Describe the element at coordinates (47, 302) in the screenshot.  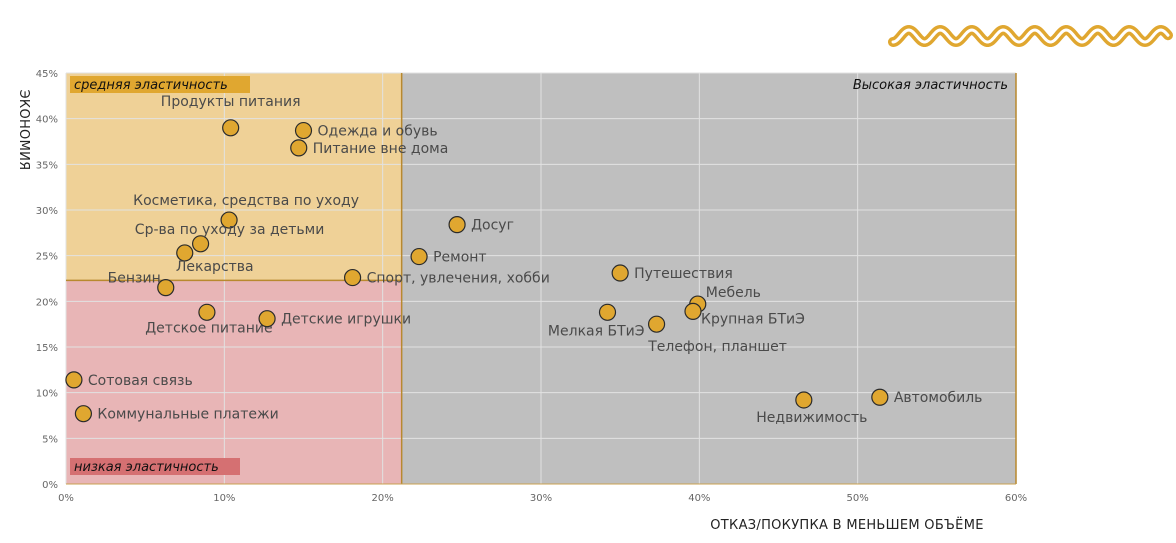
I see `y-tick-label: 20%` at that location.